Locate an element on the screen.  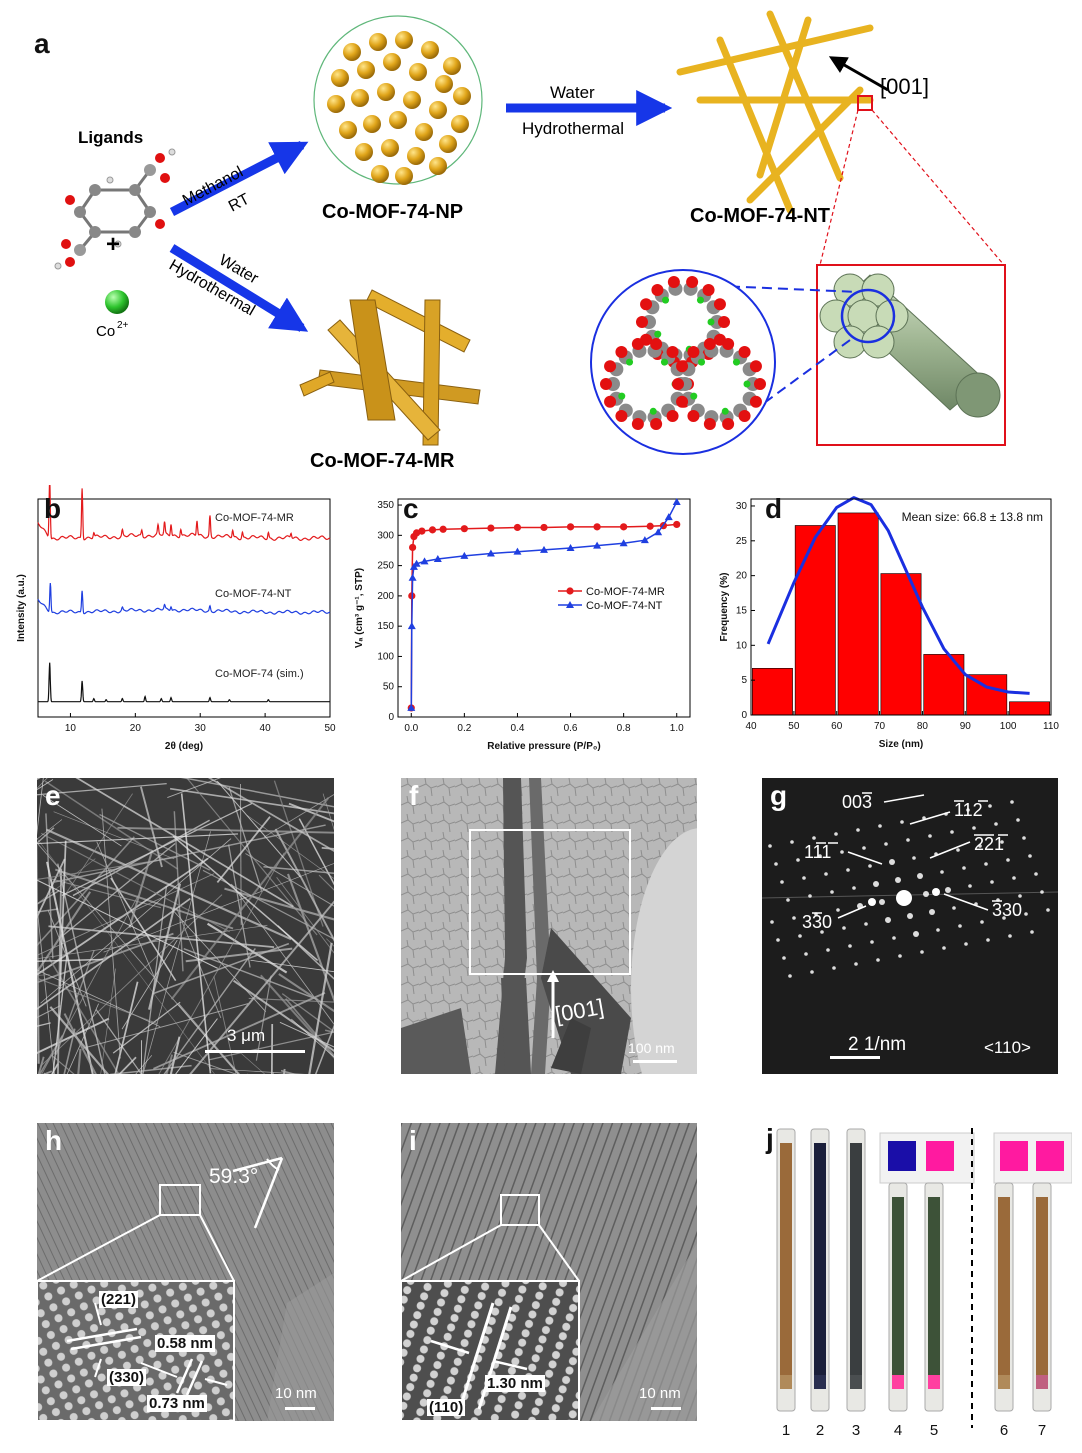
i-plane: (110) is located at coordinates (446, 1407).